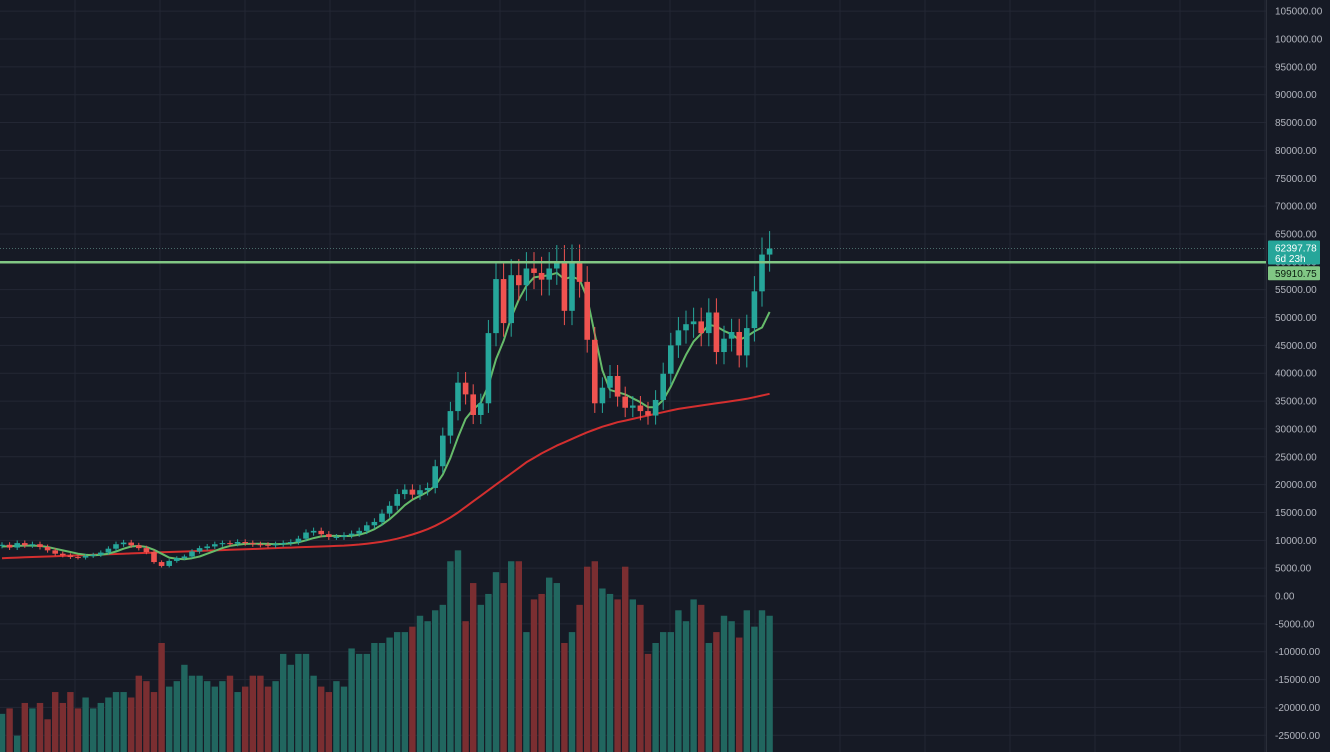  Describe the element at coordinates (1290, 259) in the screenshot. I see `countdown-label: 6d 23h` at that location.